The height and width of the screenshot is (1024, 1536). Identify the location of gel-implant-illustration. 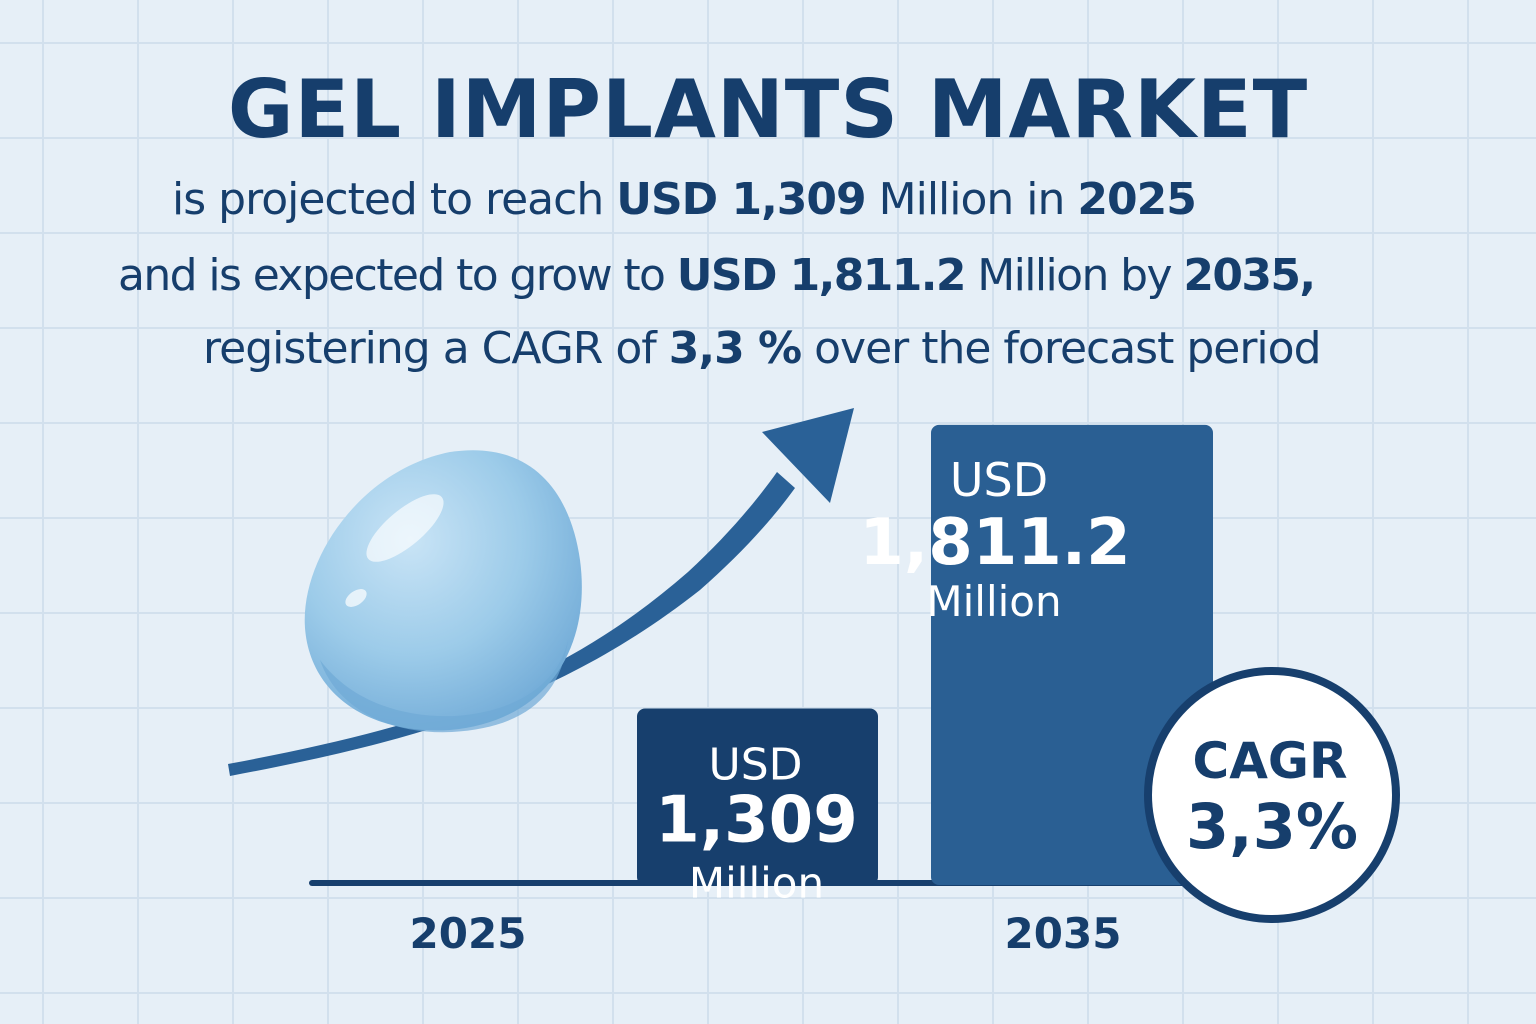
(443, 591).